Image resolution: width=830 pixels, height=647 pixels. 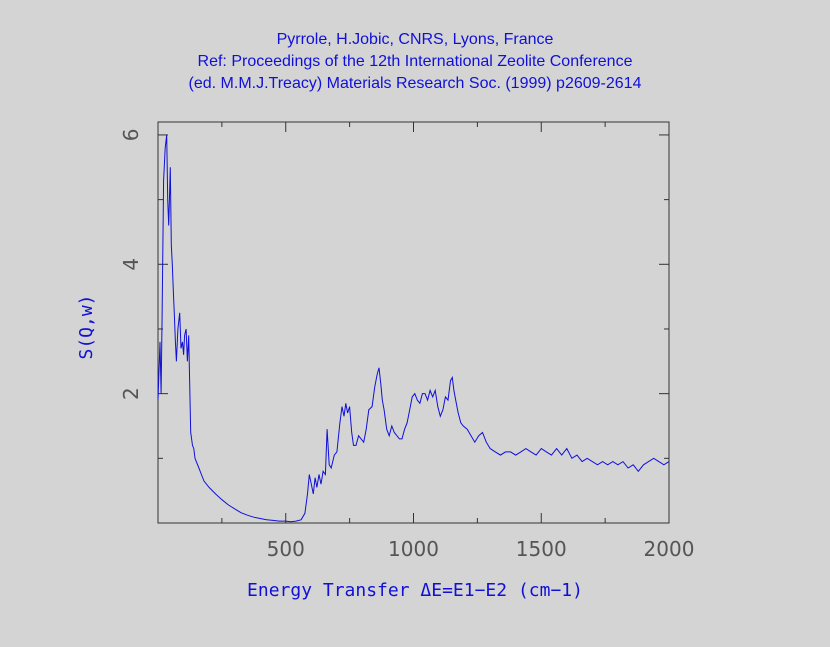 What do you see at coordinates (131, 135) in the screenshot?
I see `y-tick-label: 6` at bounding box center [131, 135].